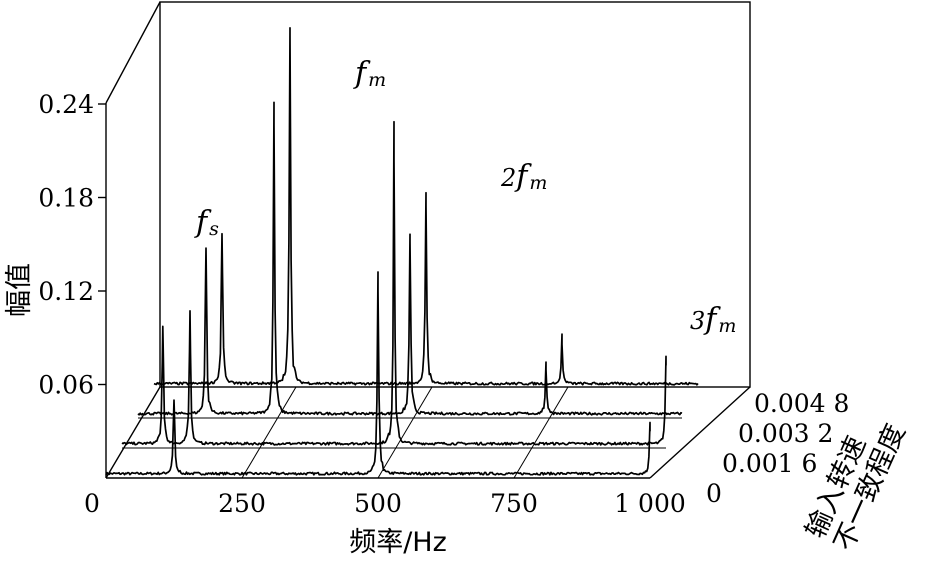  What do you see at coordinates (378, 503) in the screenshot?
I see `x-tick-label: 500` at bounding box center [378, 503].